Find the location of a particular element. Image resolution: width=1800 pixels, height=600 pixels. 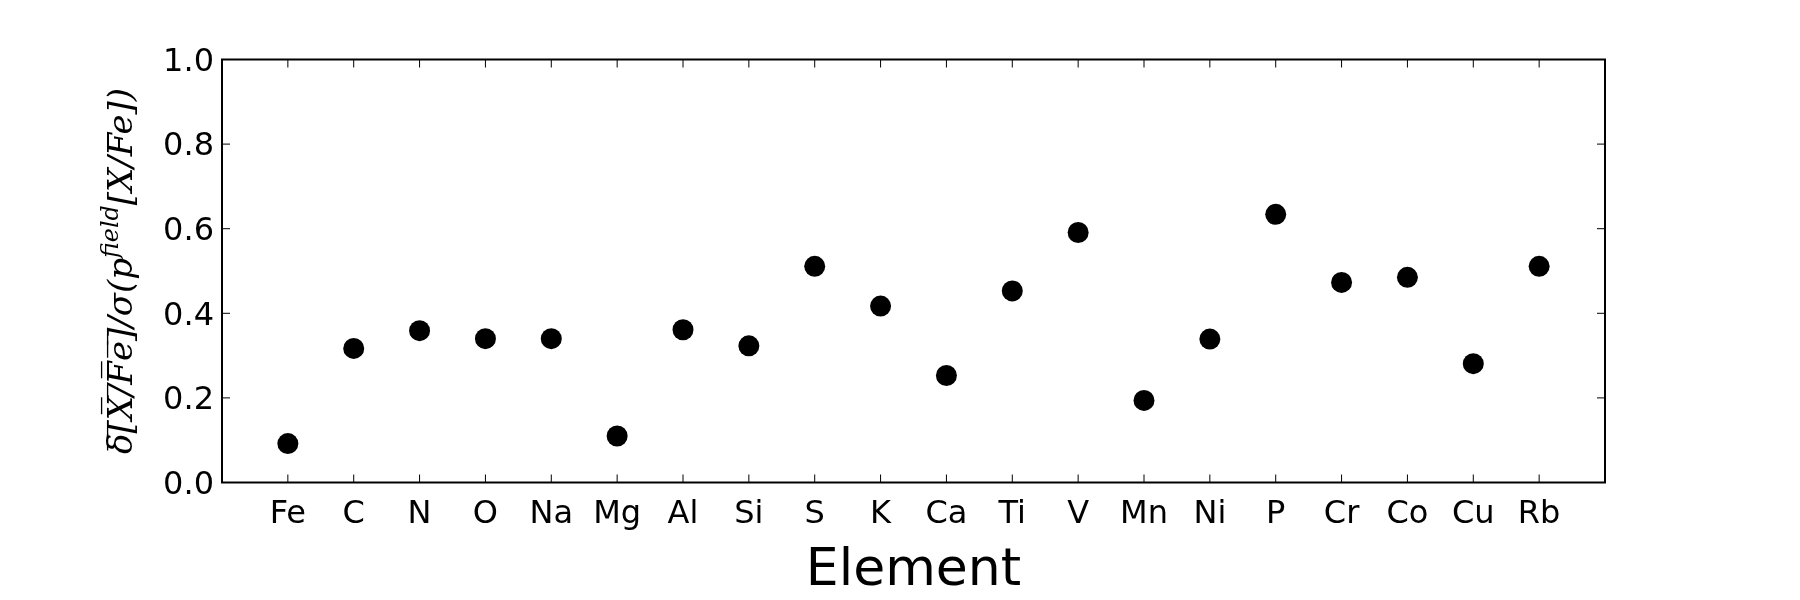

x-tick-label: Ca is located at coordinates (946, 511).